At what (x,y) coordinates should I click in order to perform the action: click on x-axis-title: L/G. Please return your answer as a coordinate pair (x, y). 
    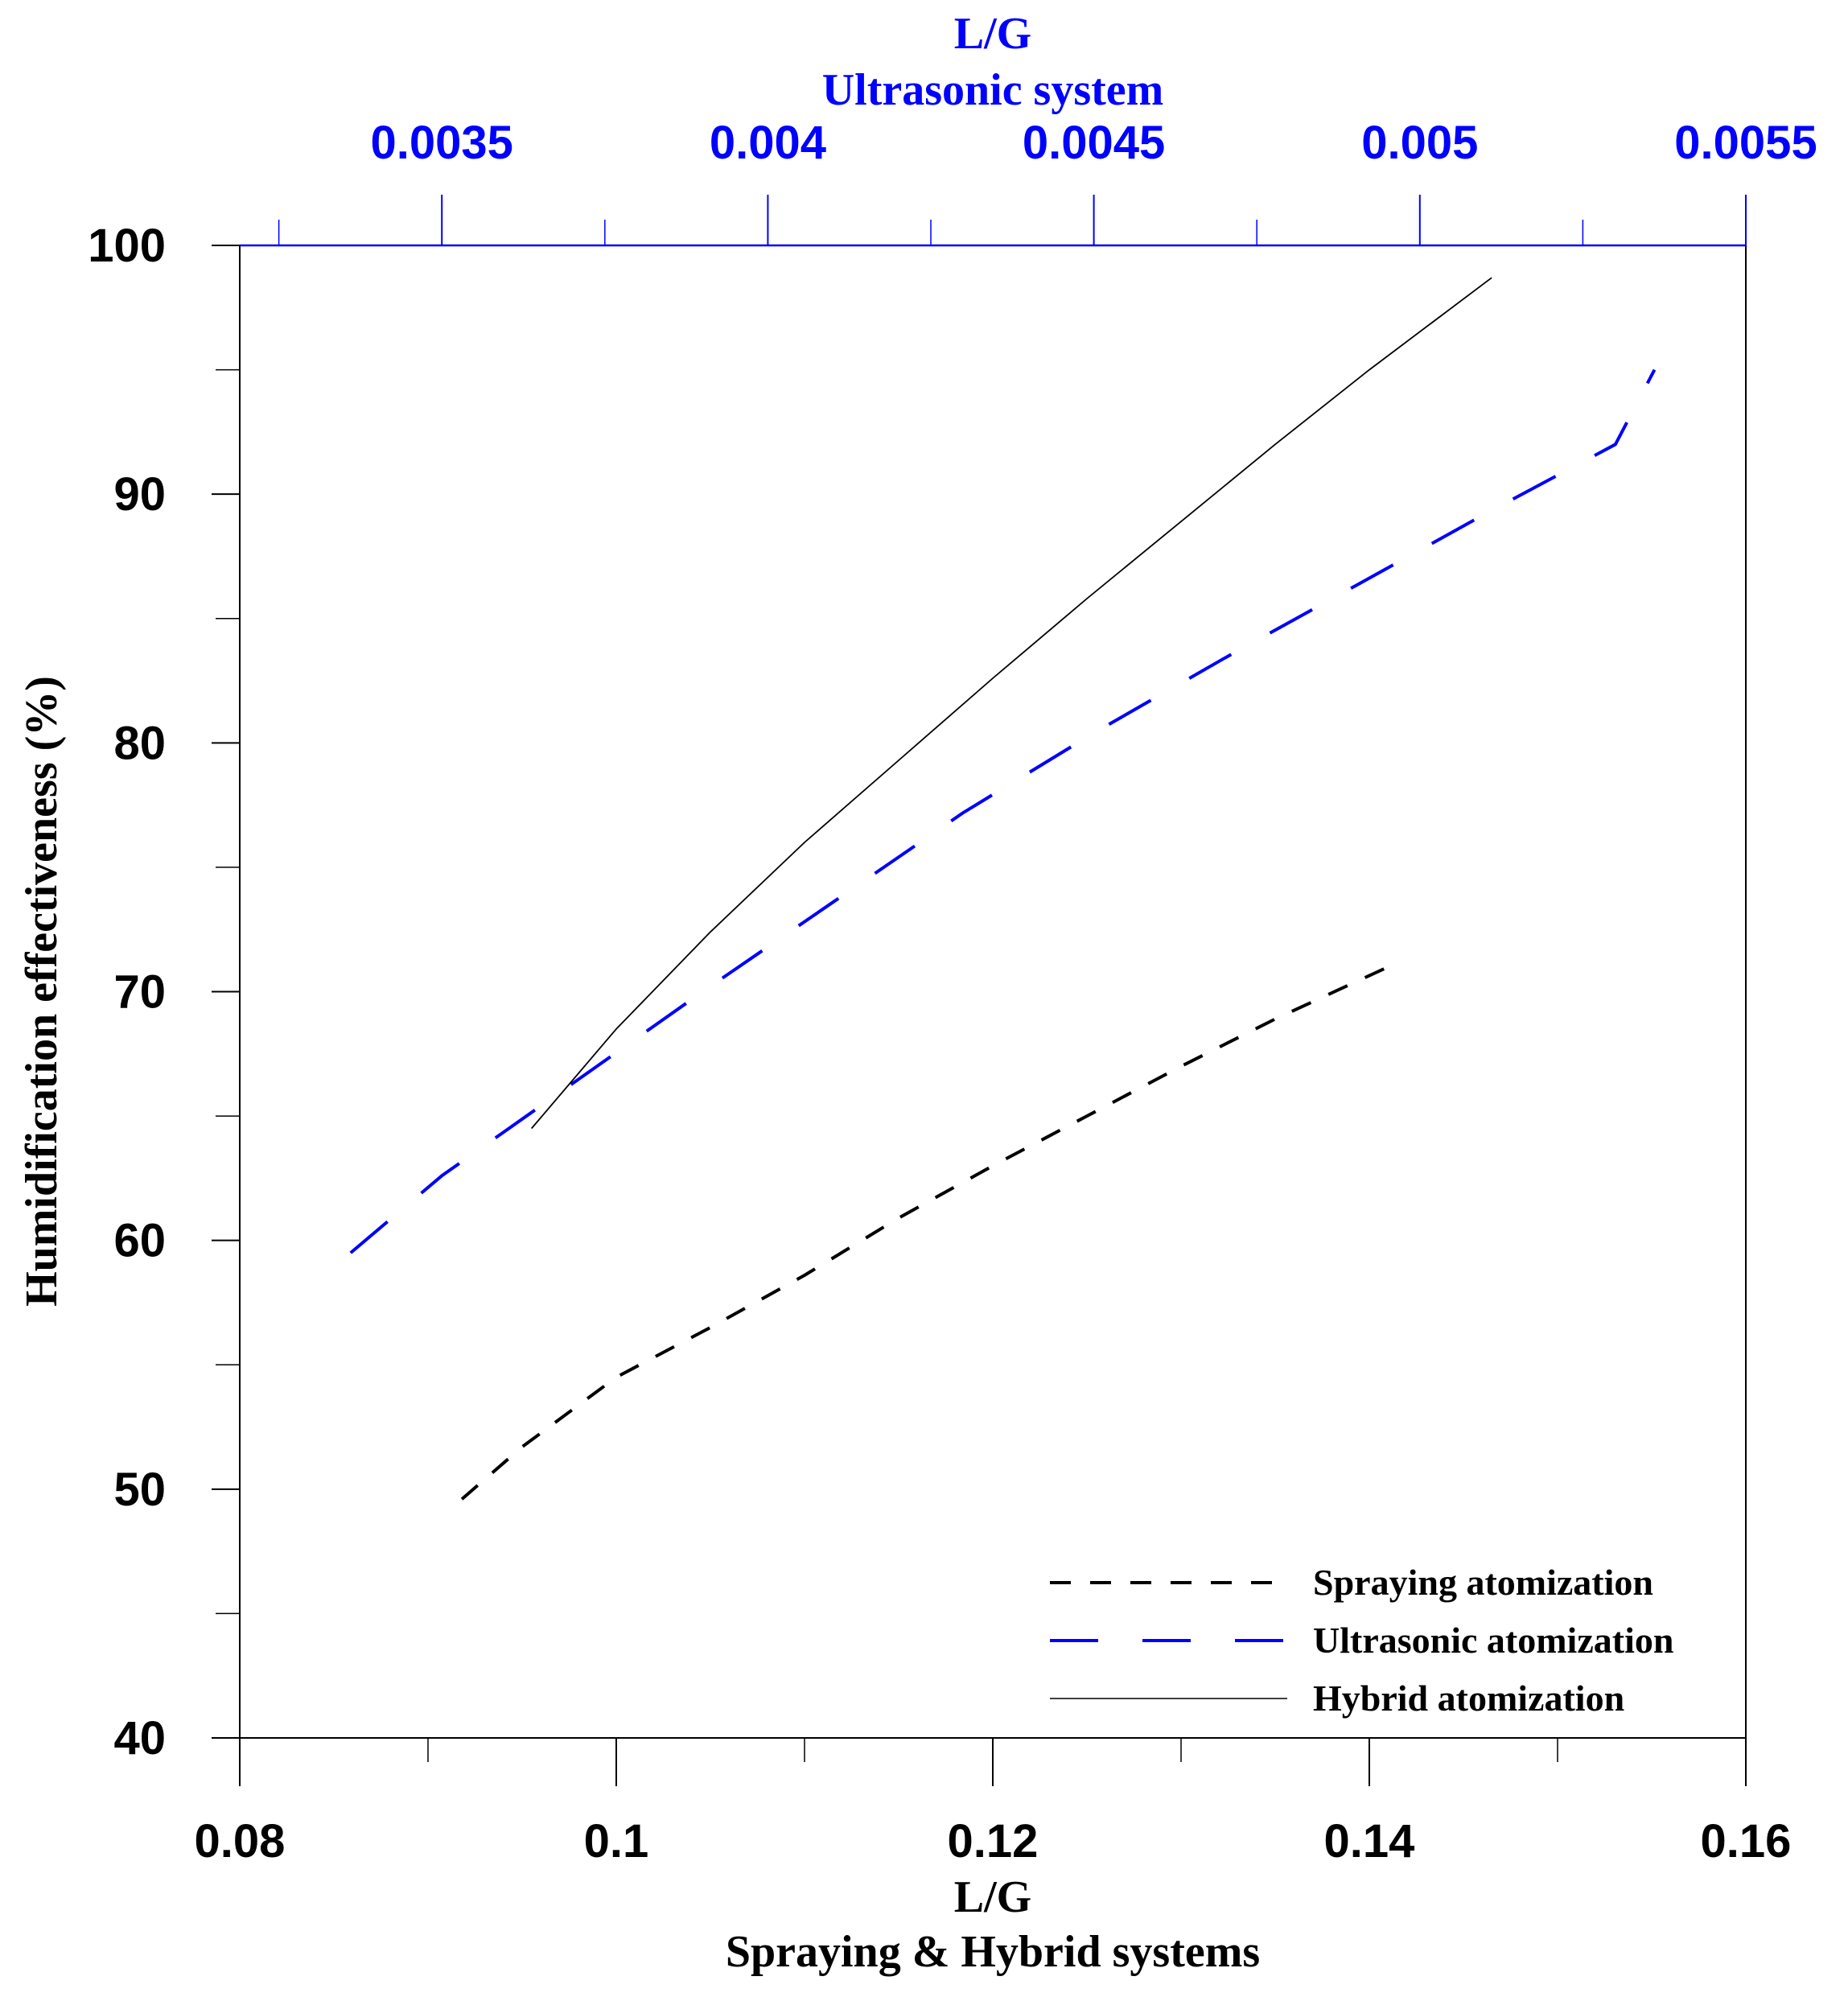
    Looking at the image, I should click on (993, 1897).